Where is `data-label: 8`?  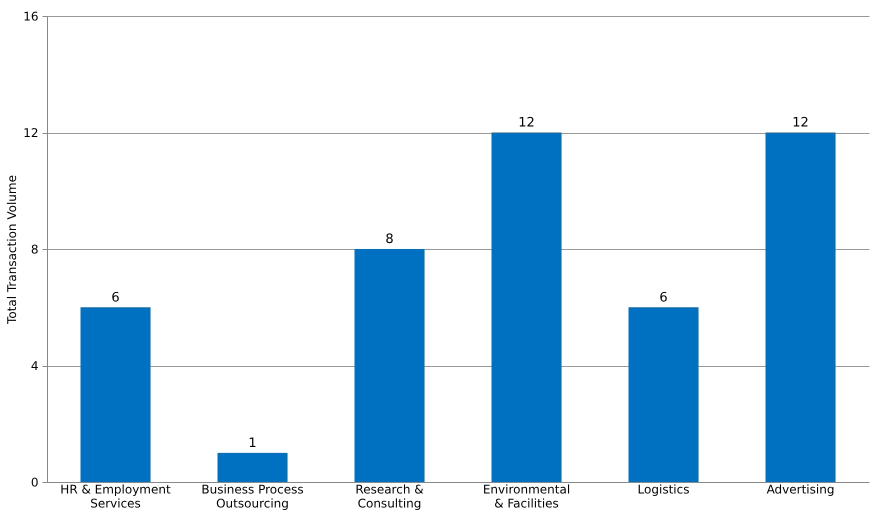
data-label: 8 is located at coordinates (389, 239).